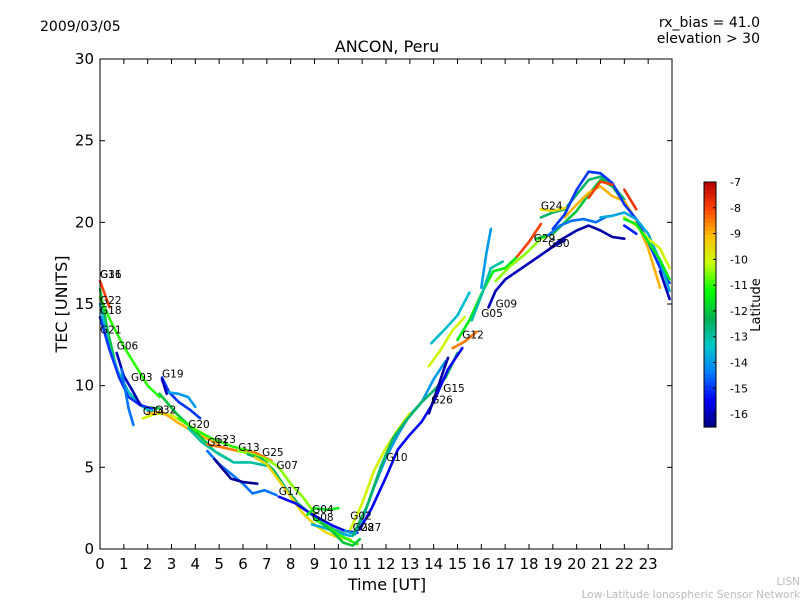 This screenshot has height=600, width=800. I want to click on x-tick-label: 5, so click(219, 564).